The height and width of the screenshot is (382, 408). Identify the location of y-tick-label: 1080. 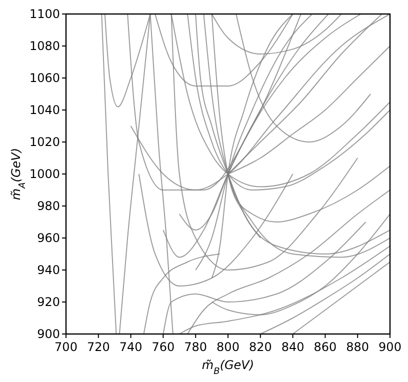
(44, 46).